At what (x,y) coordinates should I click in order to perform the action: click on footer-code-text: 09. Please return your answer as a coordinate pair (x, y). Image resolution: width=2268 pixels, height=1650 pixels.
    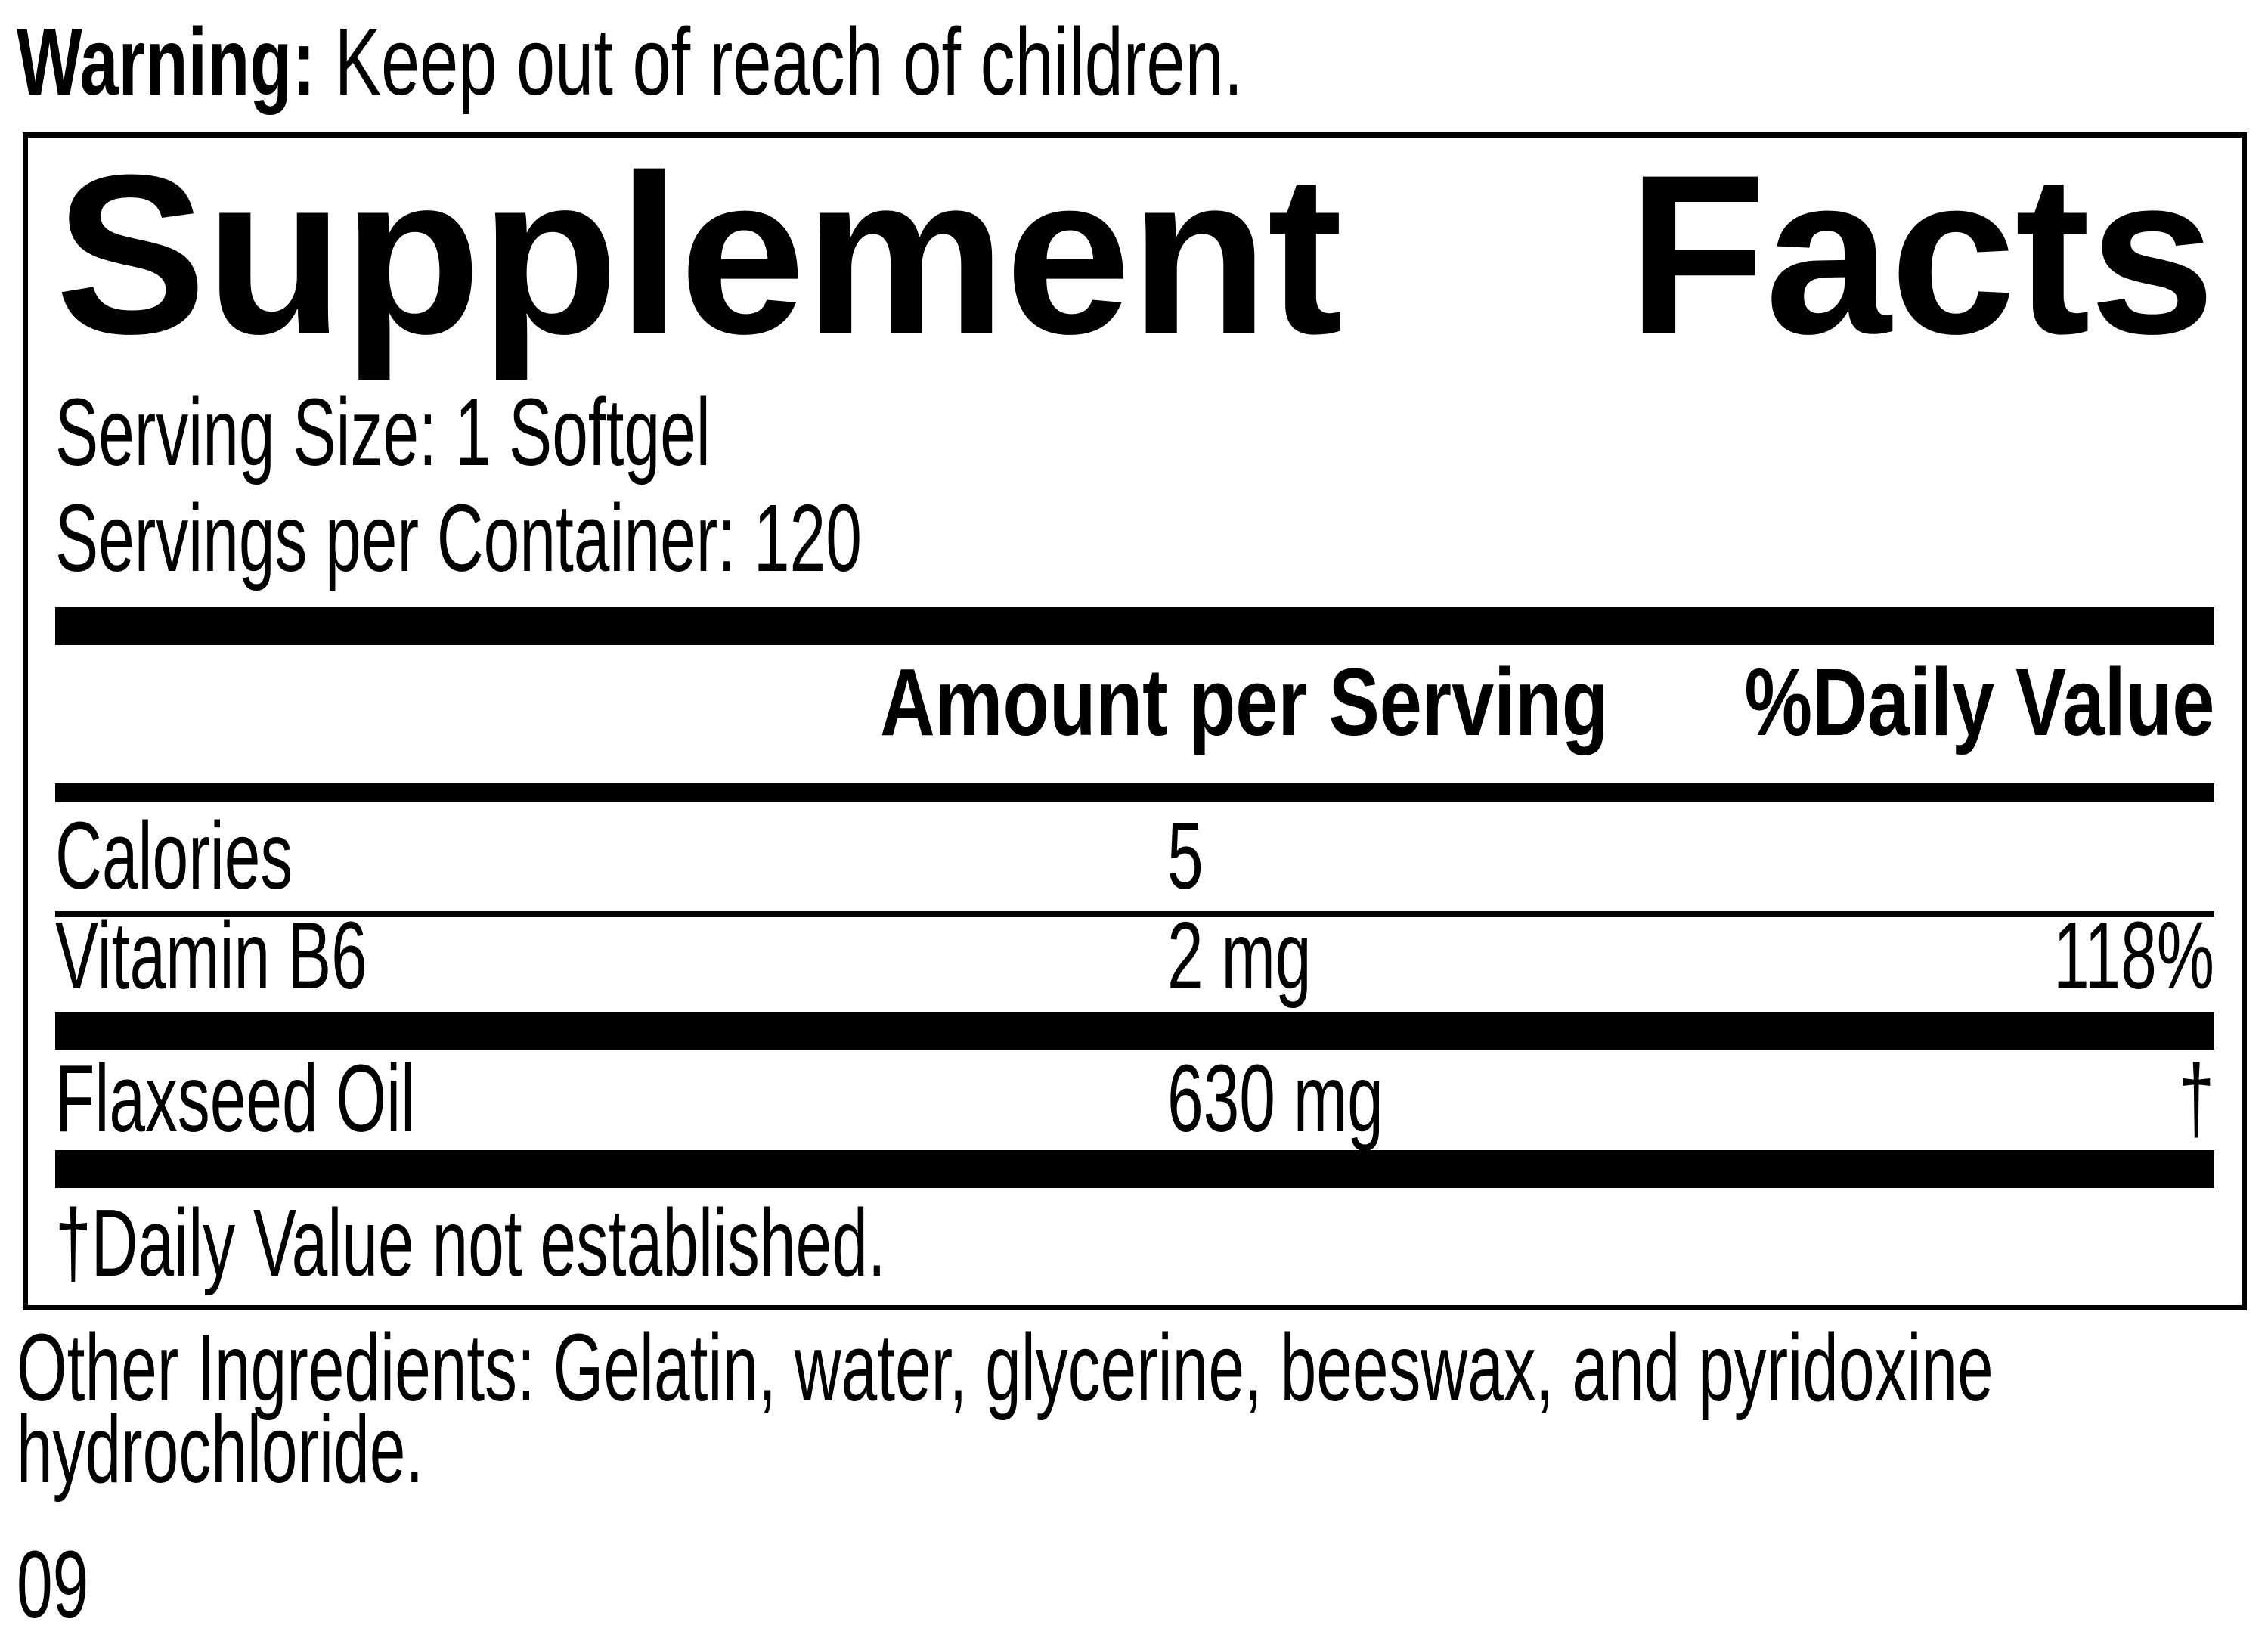
    Looking at the image, I should click on (53, 1584).